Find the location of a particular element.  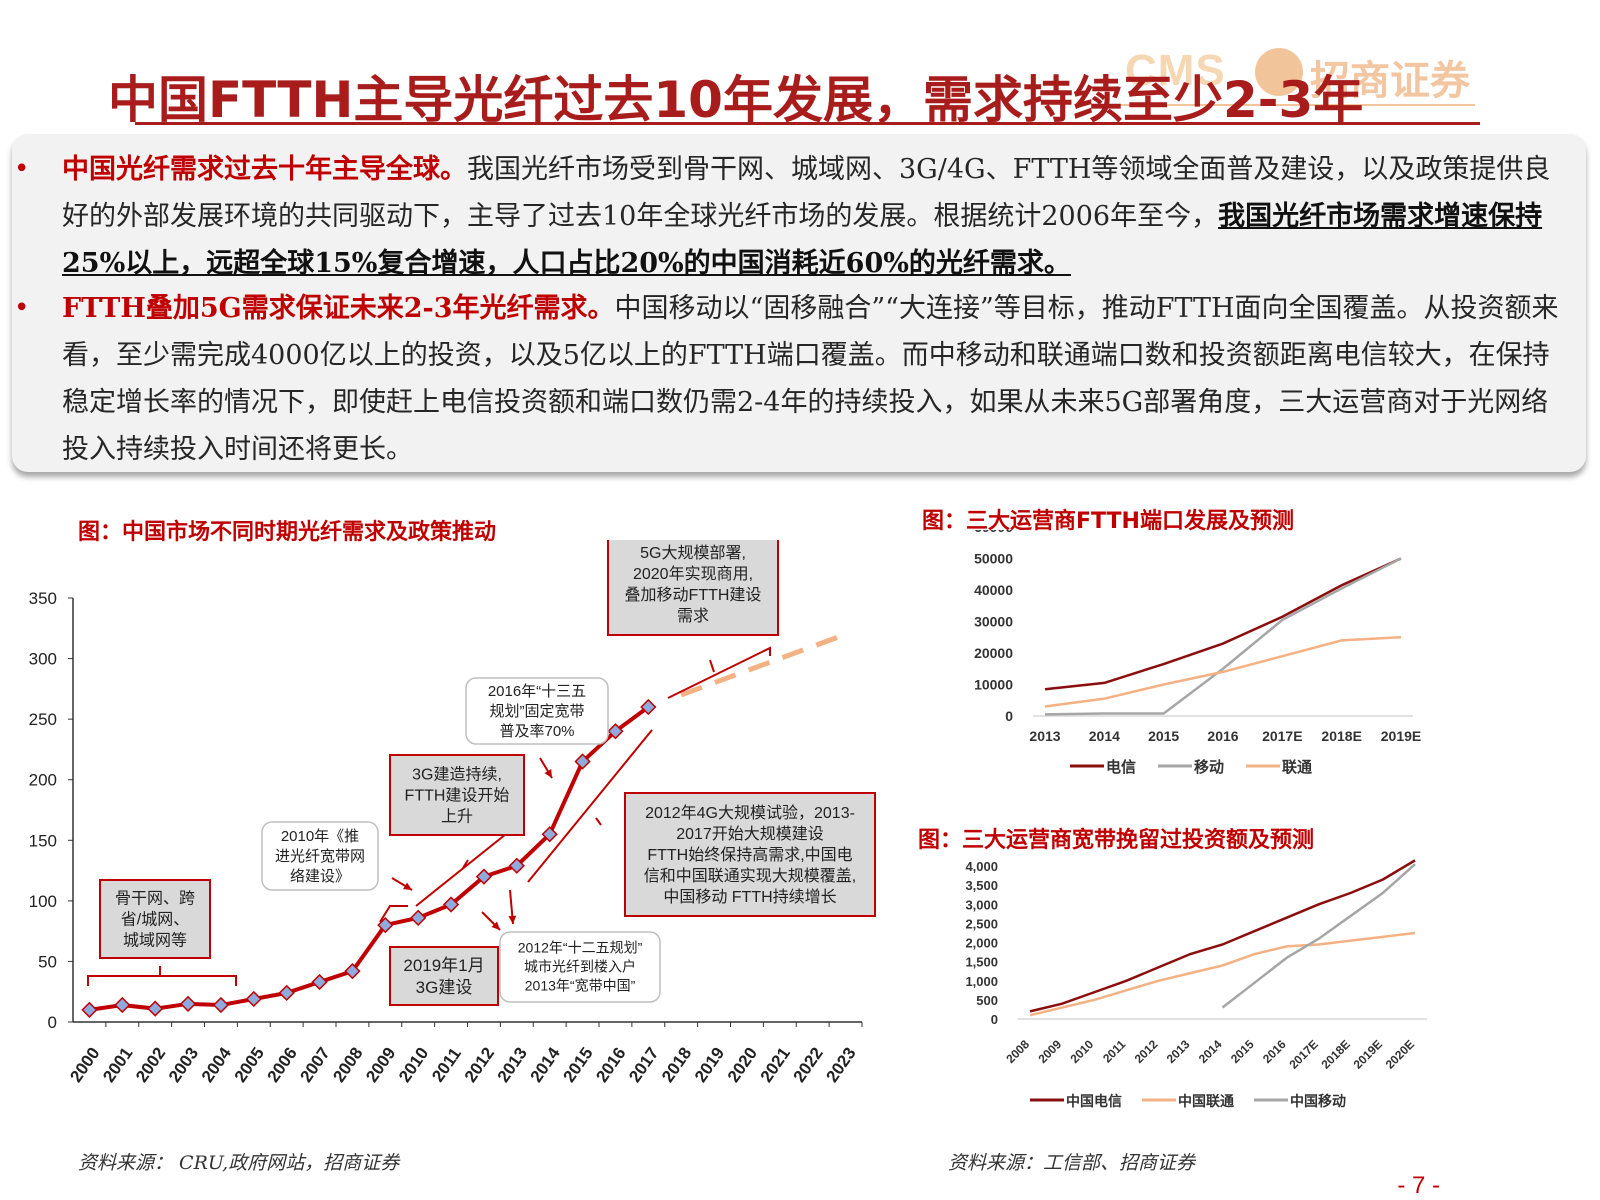

y-tick-label: 60000 is located at coordinates (993, 532).